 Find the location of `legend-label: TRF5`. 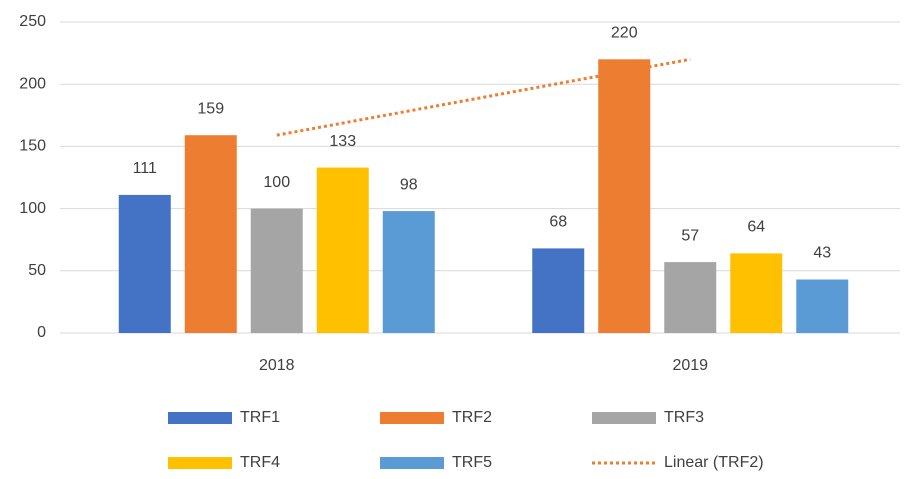

legend-label: TRF5 is located at coordinates (472, 462).